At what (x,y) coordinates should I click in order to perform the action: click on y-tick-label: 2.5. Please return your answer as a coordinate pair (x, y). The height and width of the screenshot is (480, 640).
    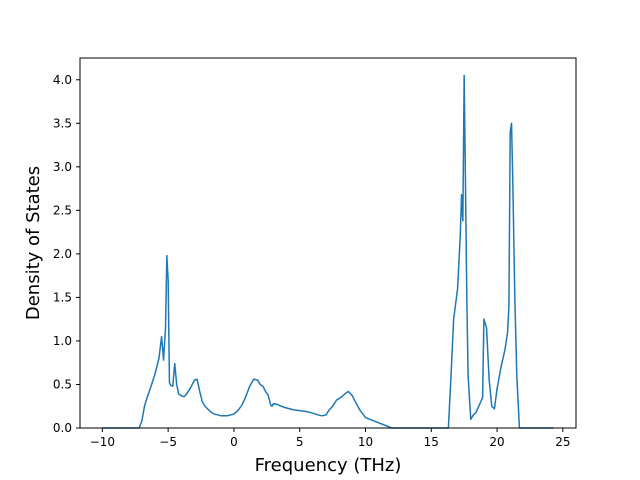
    Looking at the image, I should click on (62, 210).